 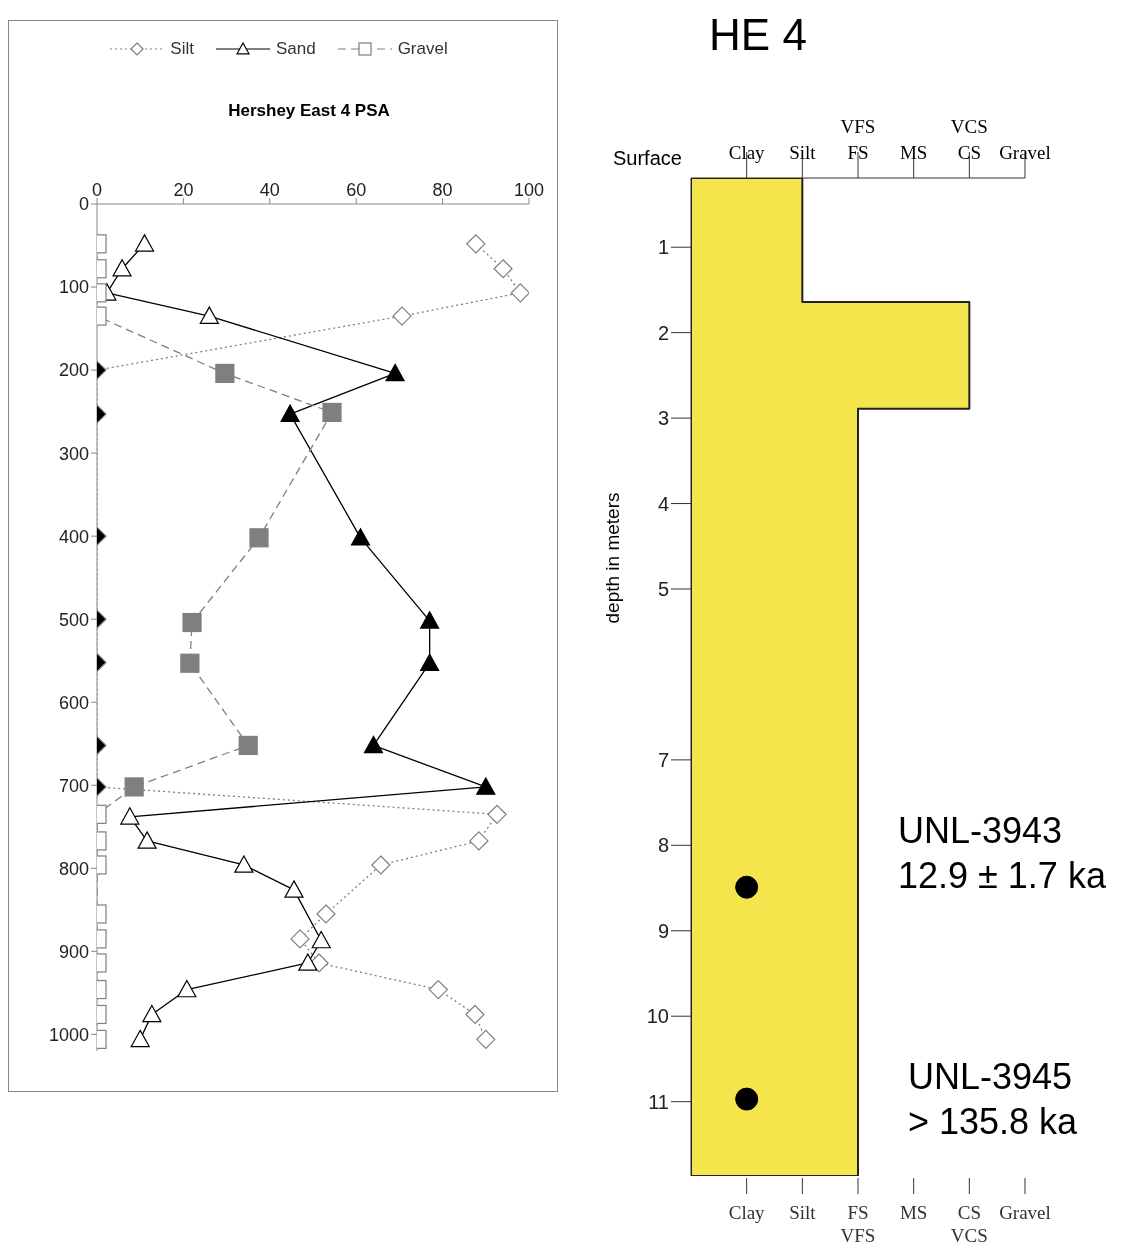 What do you see at coordinates (73, 702) in the screenshot?
I see `y-tick-label: 600` at bounding box center [73, 702].